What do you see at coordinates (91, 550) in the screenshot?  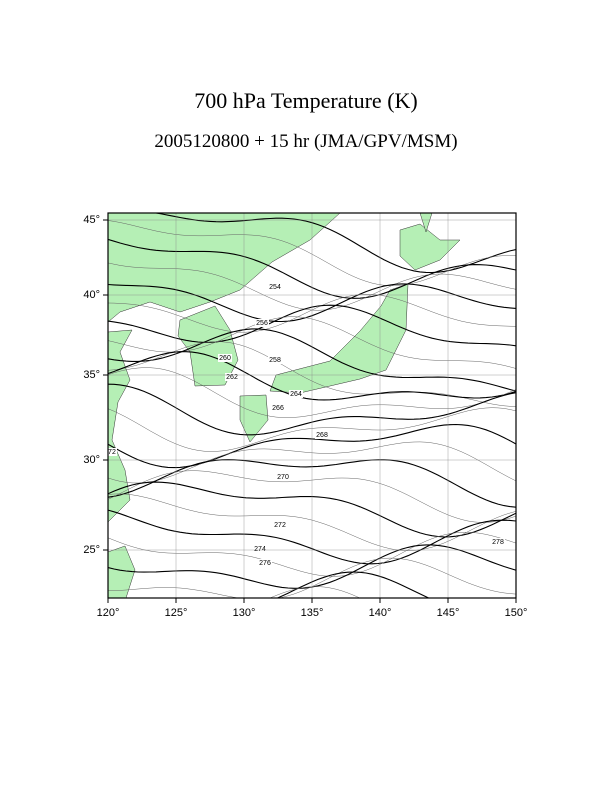 I see `lat-tick-label: 25°` at bounding box center [91, 550].